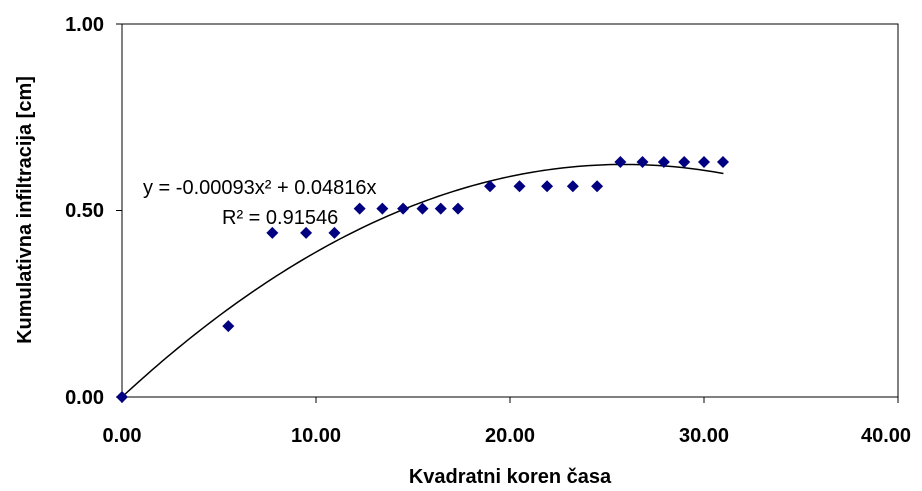 This screenshot has height=491, width=922. What do you see at coordinates (260, 188) in the screenshot?
I see `trendline-equation: y = -0.00093x² + 0.04816x` at bounding box center [260, 188].